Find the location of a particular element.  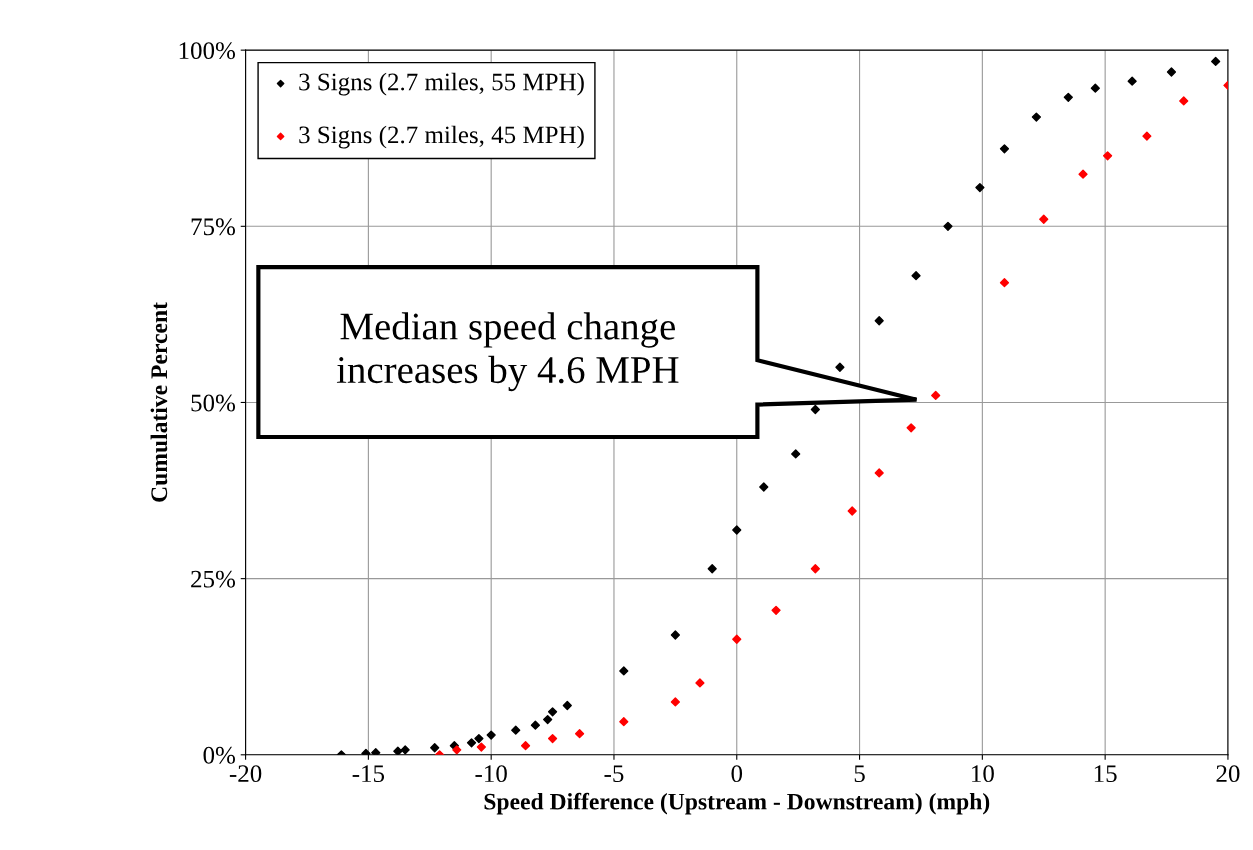

y-tick-label: 50% is located at coordinates (213, 403).